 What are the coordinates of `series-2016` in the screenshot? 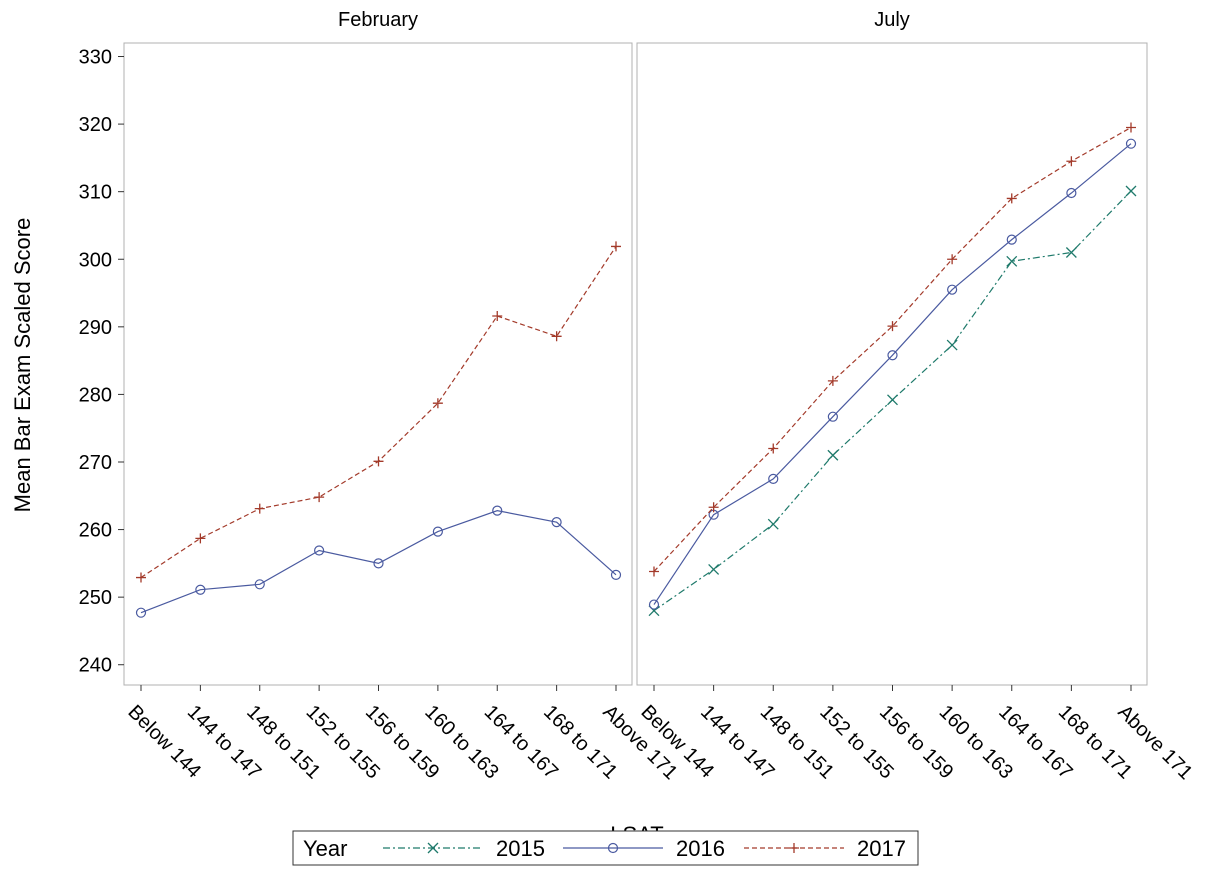 It's located at (378, 561).